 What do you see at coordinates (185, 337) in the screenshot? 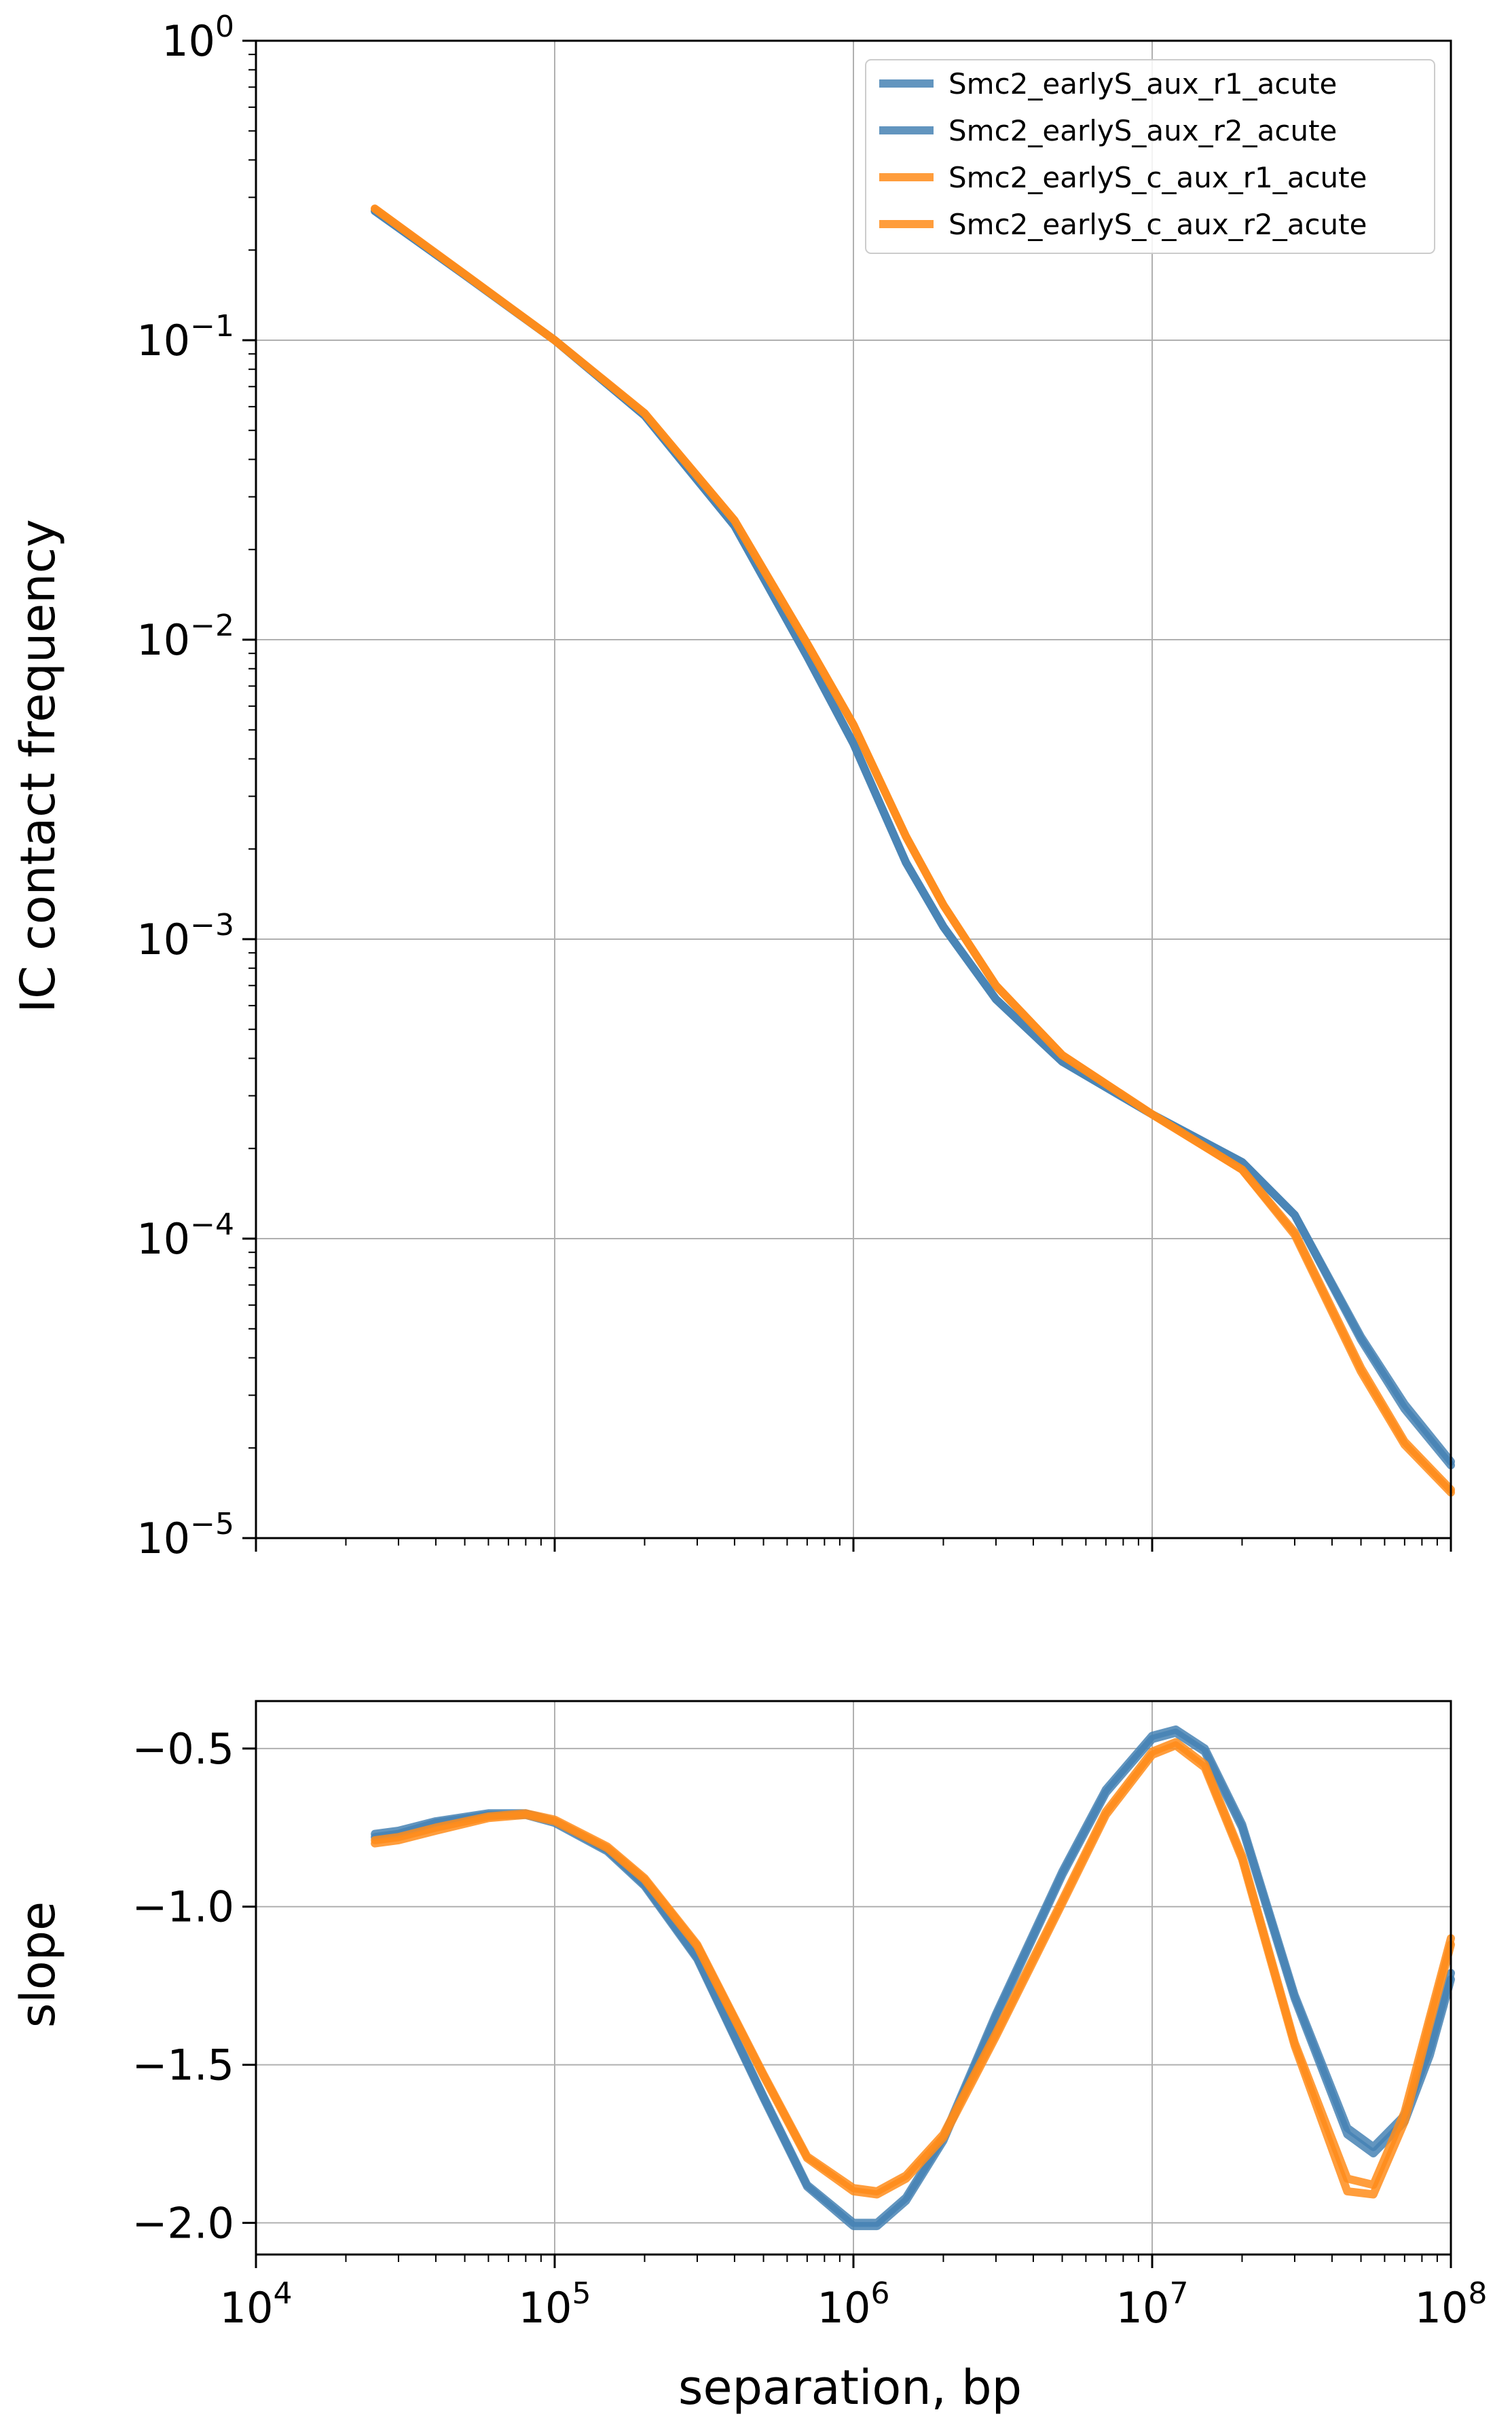
I see `y-tick-label: 10⁻¹` at bounding box center [185, 337].